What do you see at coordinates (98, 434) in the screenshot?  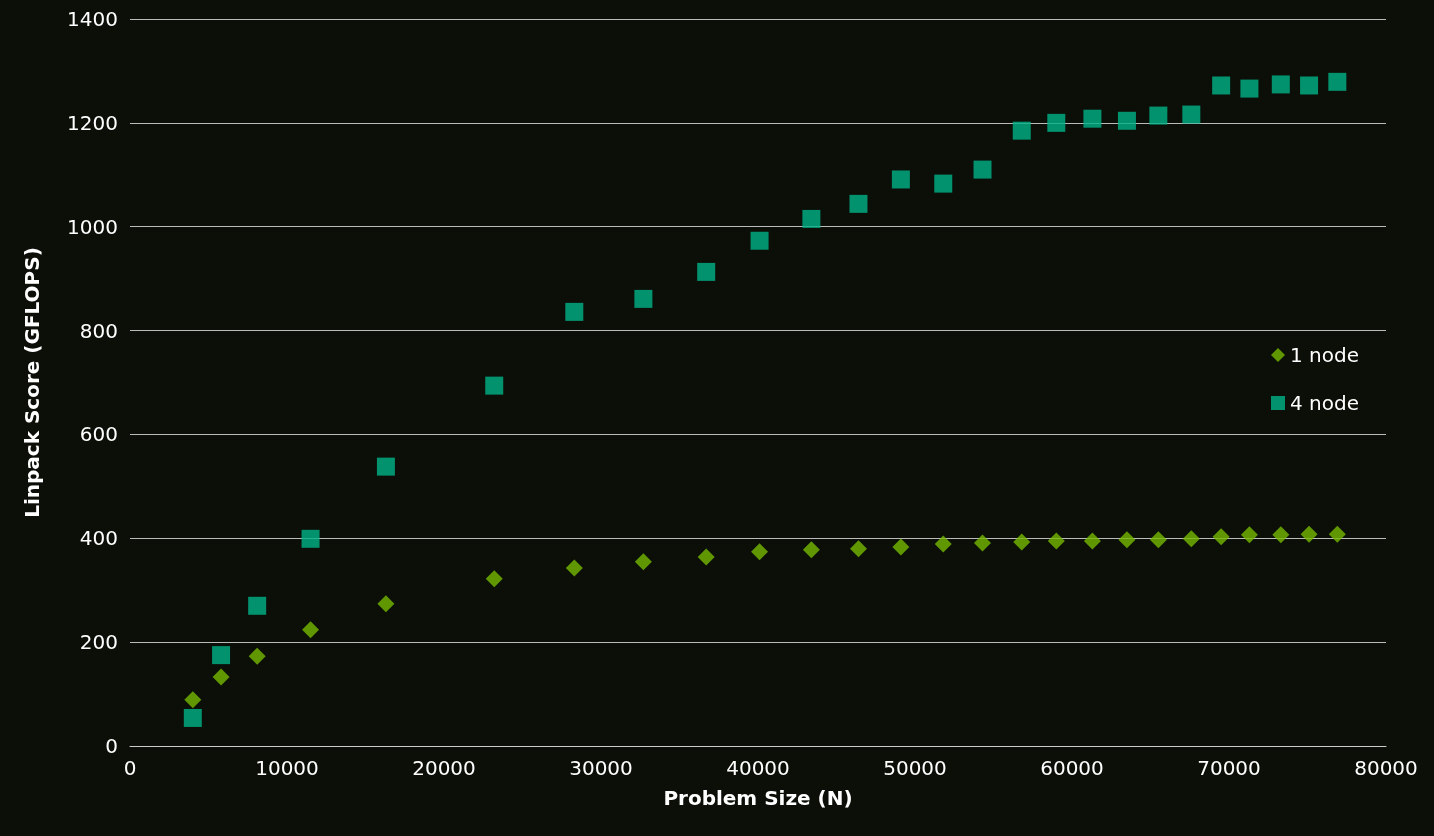 I see `y-tick-label: 600` at bounding box center [98, 434].